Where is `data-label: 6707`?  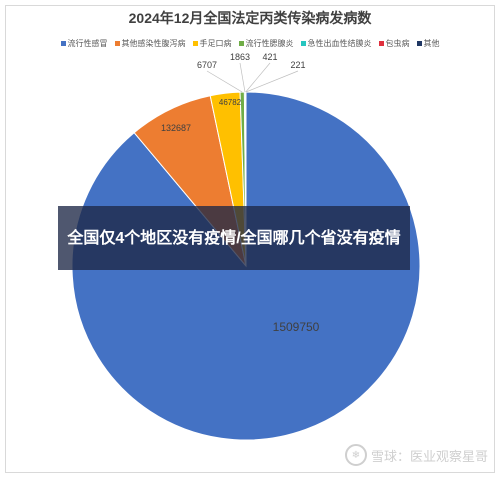
data-label: 6707 is located at coordinates (207, 65).